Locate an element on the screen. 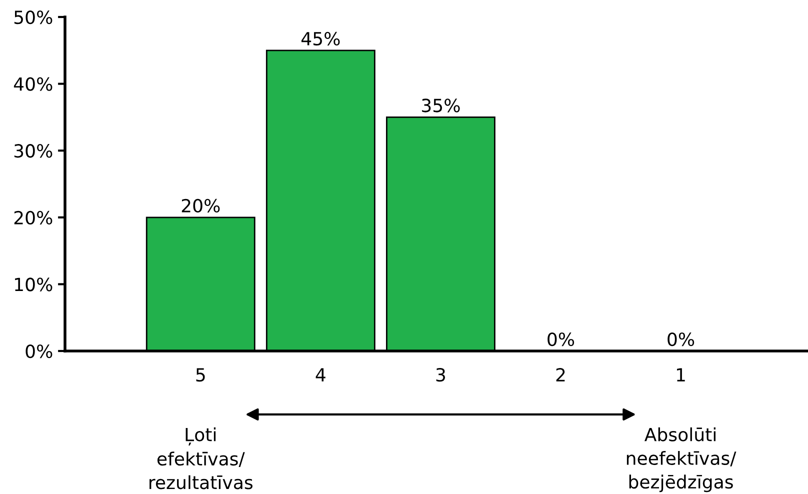 The height and width of the screenshot is (494, 808). y-tick-label: 40% is located at coordinates (33, 84).